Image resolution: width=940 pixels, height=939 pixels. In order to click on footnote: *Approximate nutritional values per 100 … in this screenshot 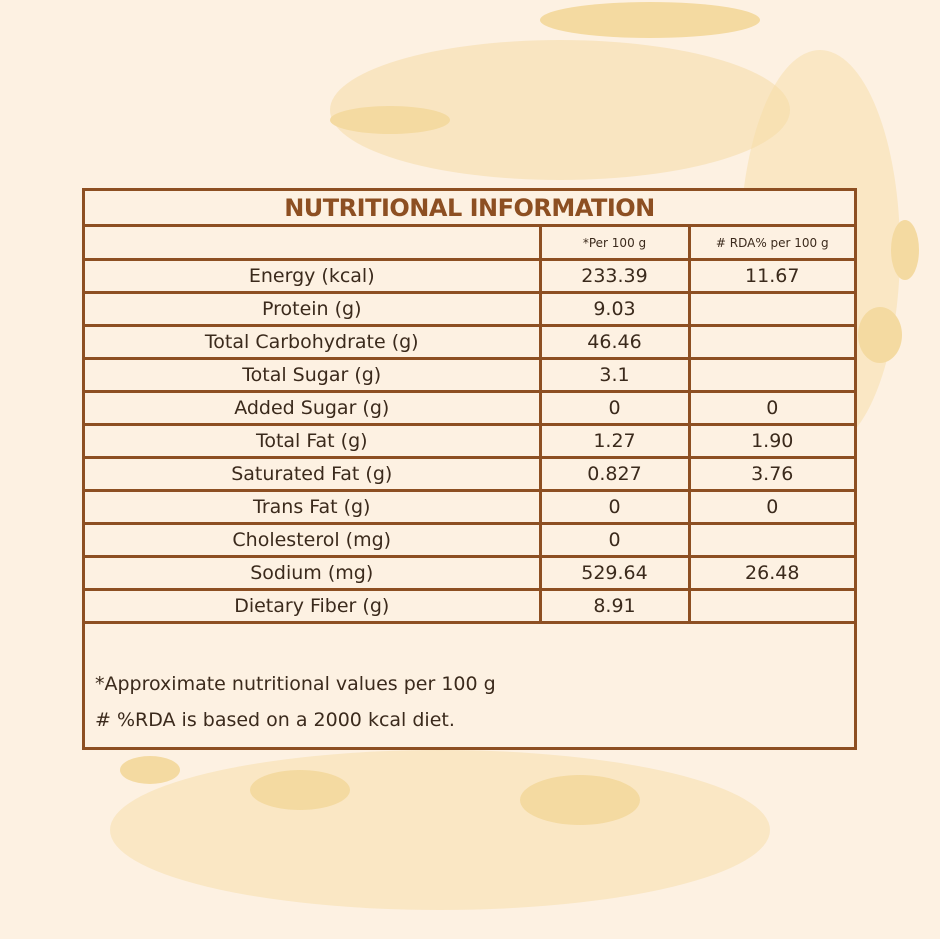, I will do `click(295, 684)`.